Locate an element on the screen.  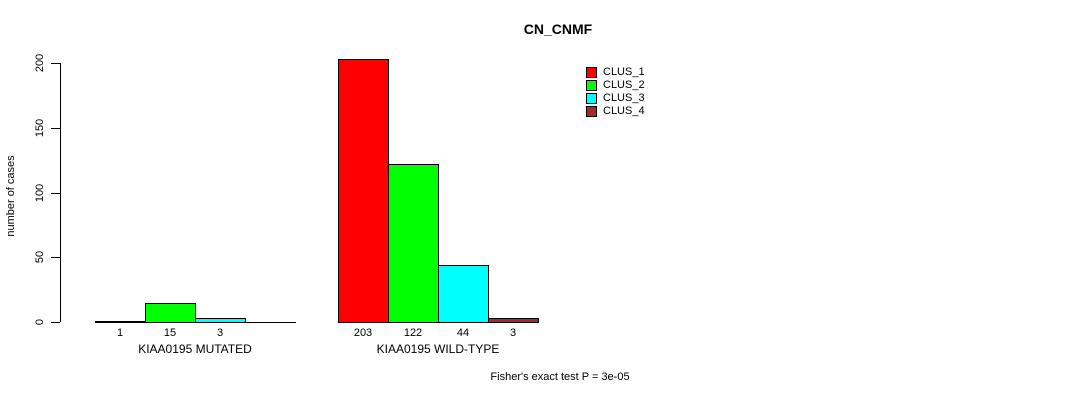
bar-value-label: 203 is located at coordinates (363, 333).